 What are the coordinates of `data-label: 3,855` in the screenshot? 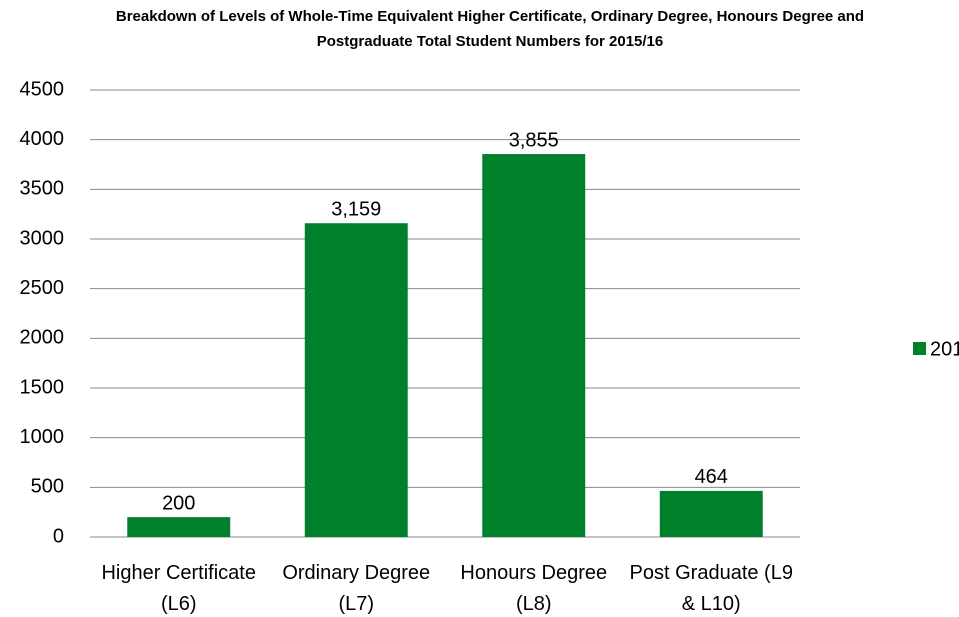 It's located at (534, 140).